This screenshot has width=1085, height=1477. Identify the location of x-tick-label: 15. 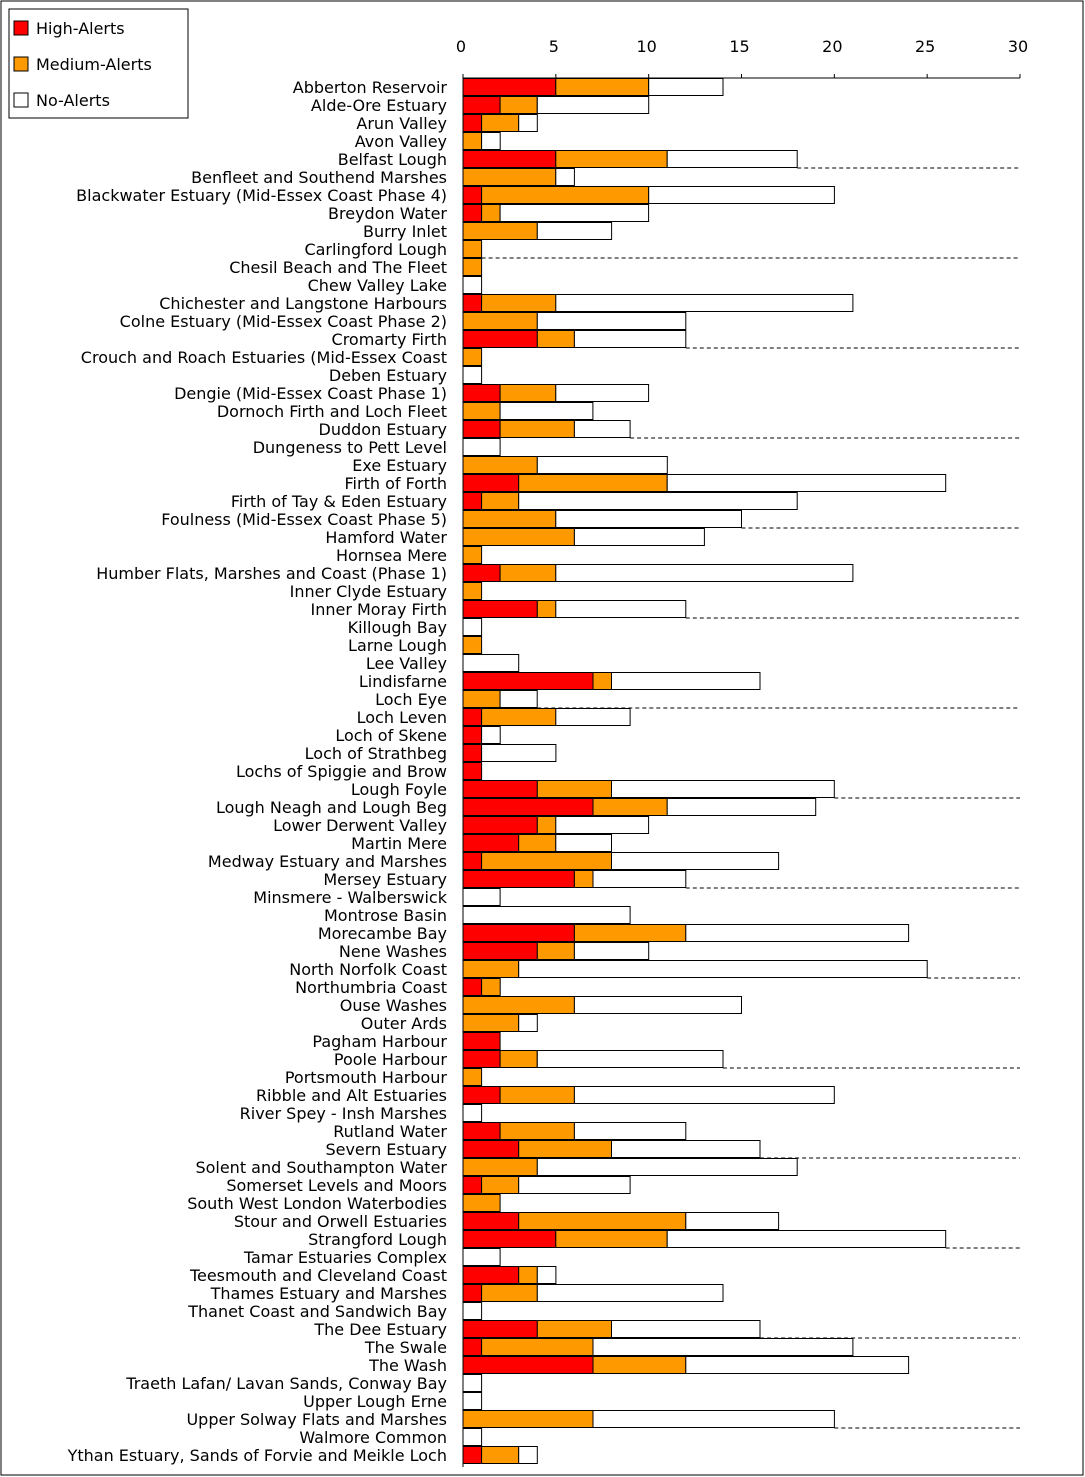
(739, 46).